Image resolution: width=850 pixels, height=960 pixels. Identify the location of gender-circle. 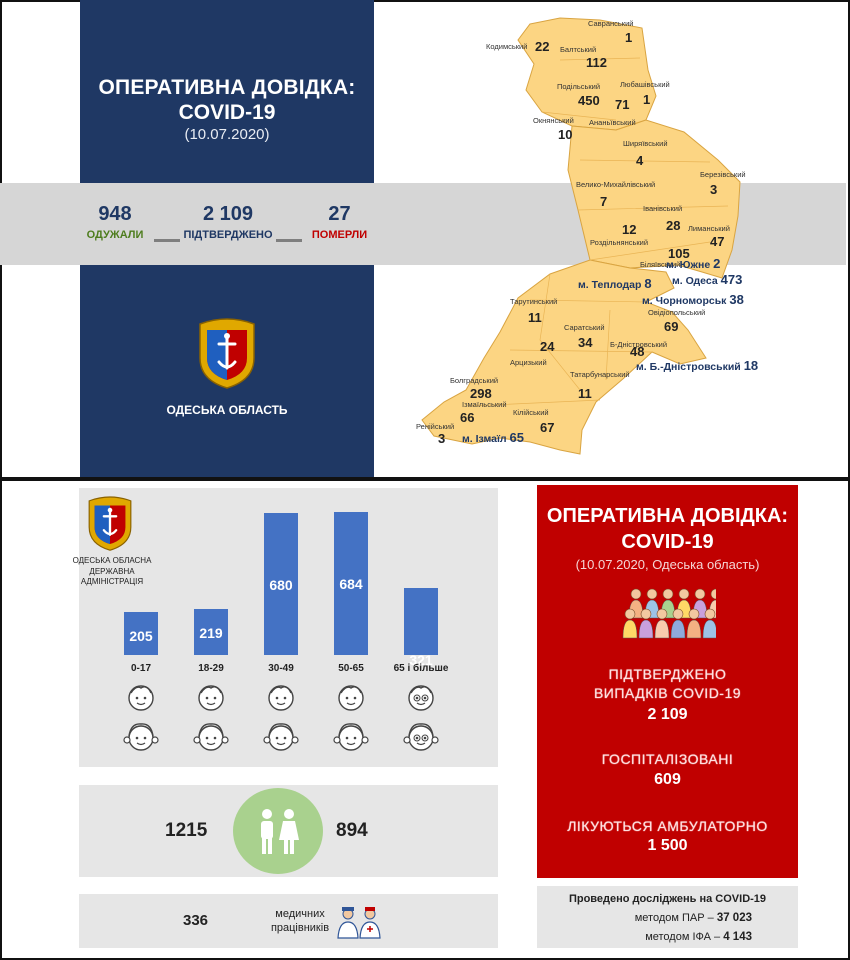
(278, 831).